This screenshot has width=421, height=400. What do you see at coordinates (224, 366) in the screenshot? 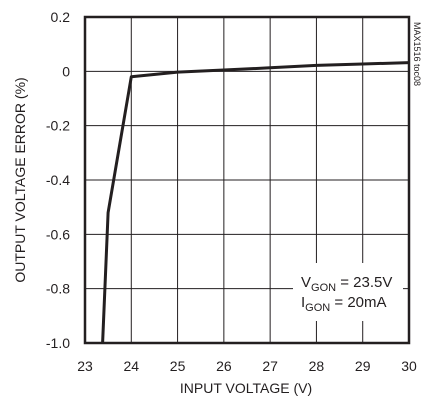
I see `x-tick-label: 26` at bounding box center [224, 366].